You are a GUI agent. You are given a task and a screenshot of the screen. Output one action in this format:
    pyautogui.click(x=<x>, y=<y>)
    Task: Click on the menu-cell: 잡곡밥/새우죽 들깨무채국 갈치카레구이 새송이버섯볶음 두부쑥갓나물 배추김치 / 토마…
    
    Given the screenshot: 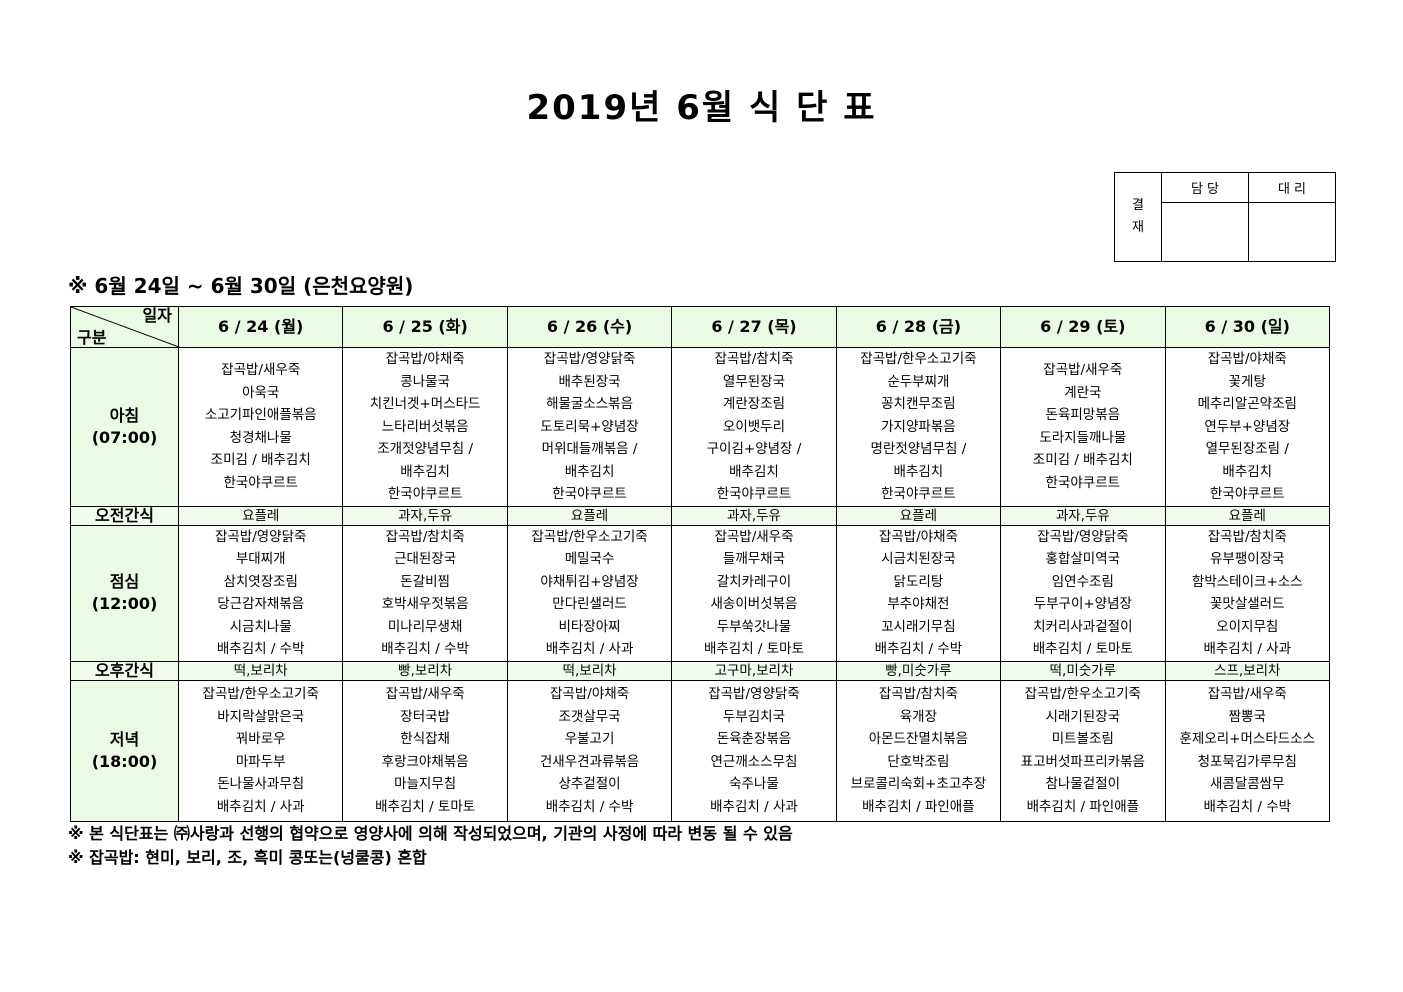 What is the action you would take?
    pyautogui.click(x=754, y=593)
    